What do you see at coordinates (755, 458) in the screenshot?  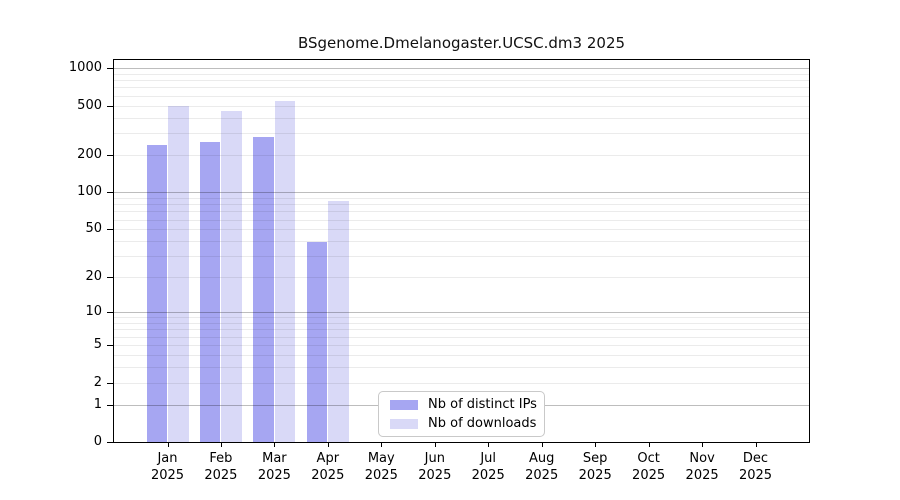 I see `x-tick-label-month: Dec` at bounding box center [755, 458].